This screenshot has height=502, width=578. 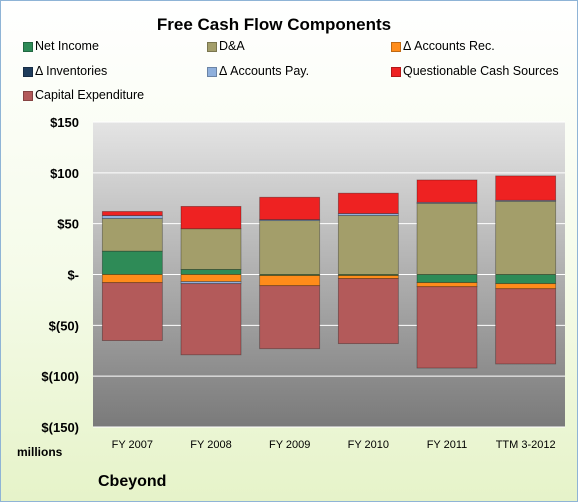 I want to click on y-tick-label: $100, so click(x=64, y=173).